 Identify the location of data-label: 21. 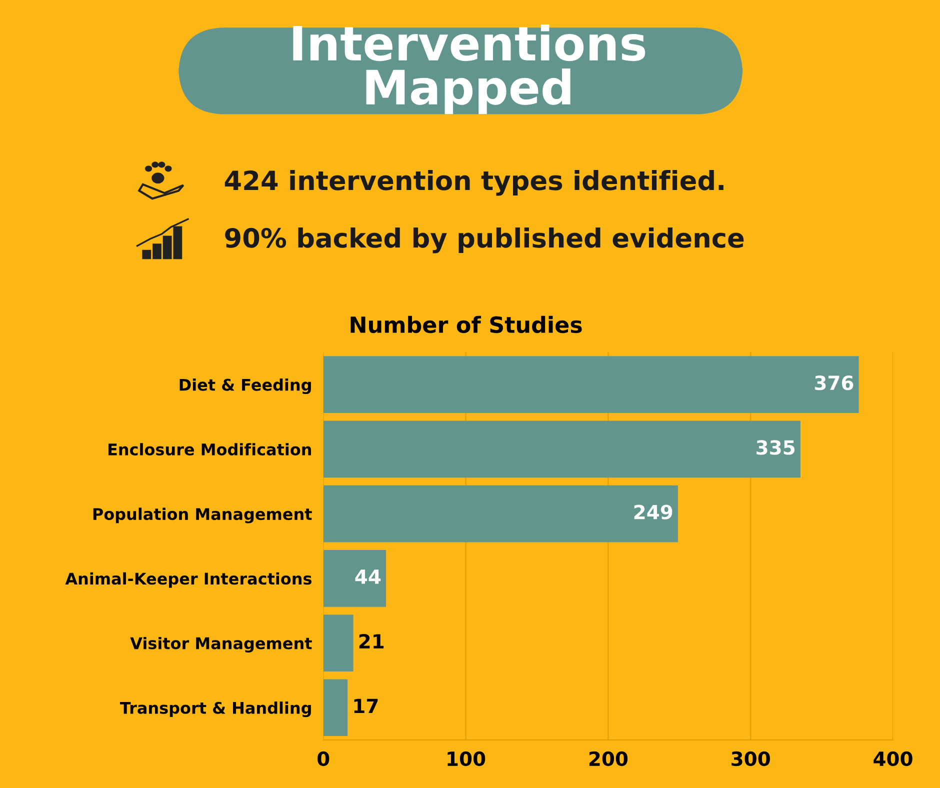
(371, 641).